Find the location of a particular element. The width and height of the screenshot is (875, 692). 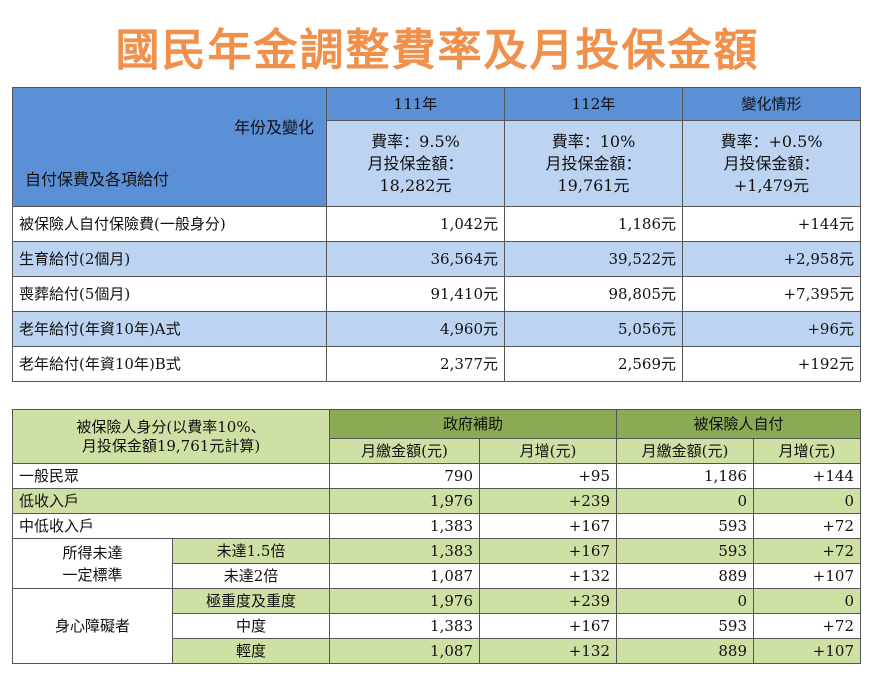

value-111: 4,960元 is located at coordinates (415, 329).